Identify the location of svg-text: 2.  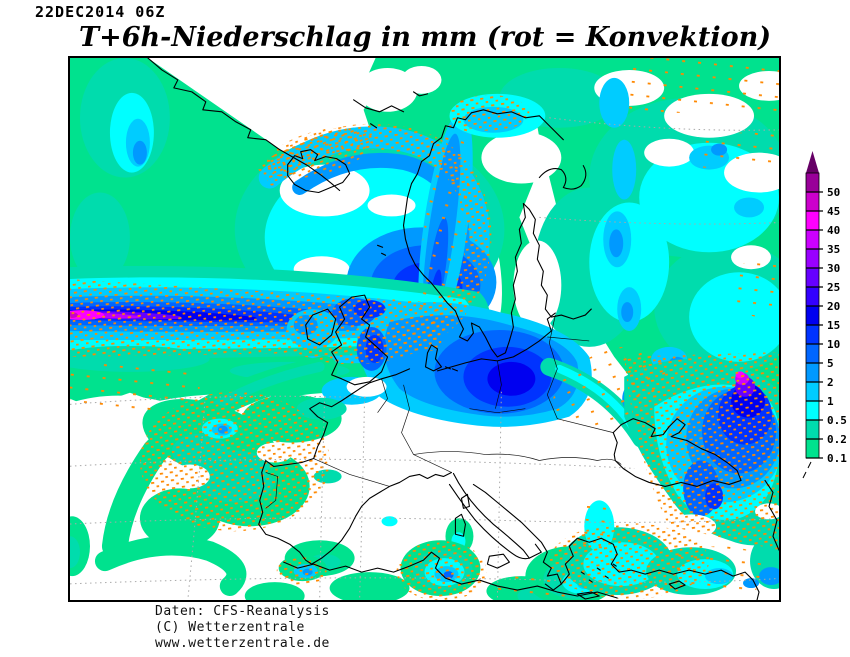
(830, 382).